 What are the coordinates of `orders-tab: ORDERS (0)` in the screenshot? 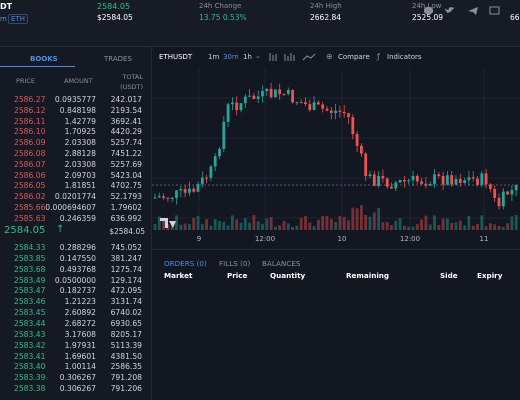 It's located at (185, 263).